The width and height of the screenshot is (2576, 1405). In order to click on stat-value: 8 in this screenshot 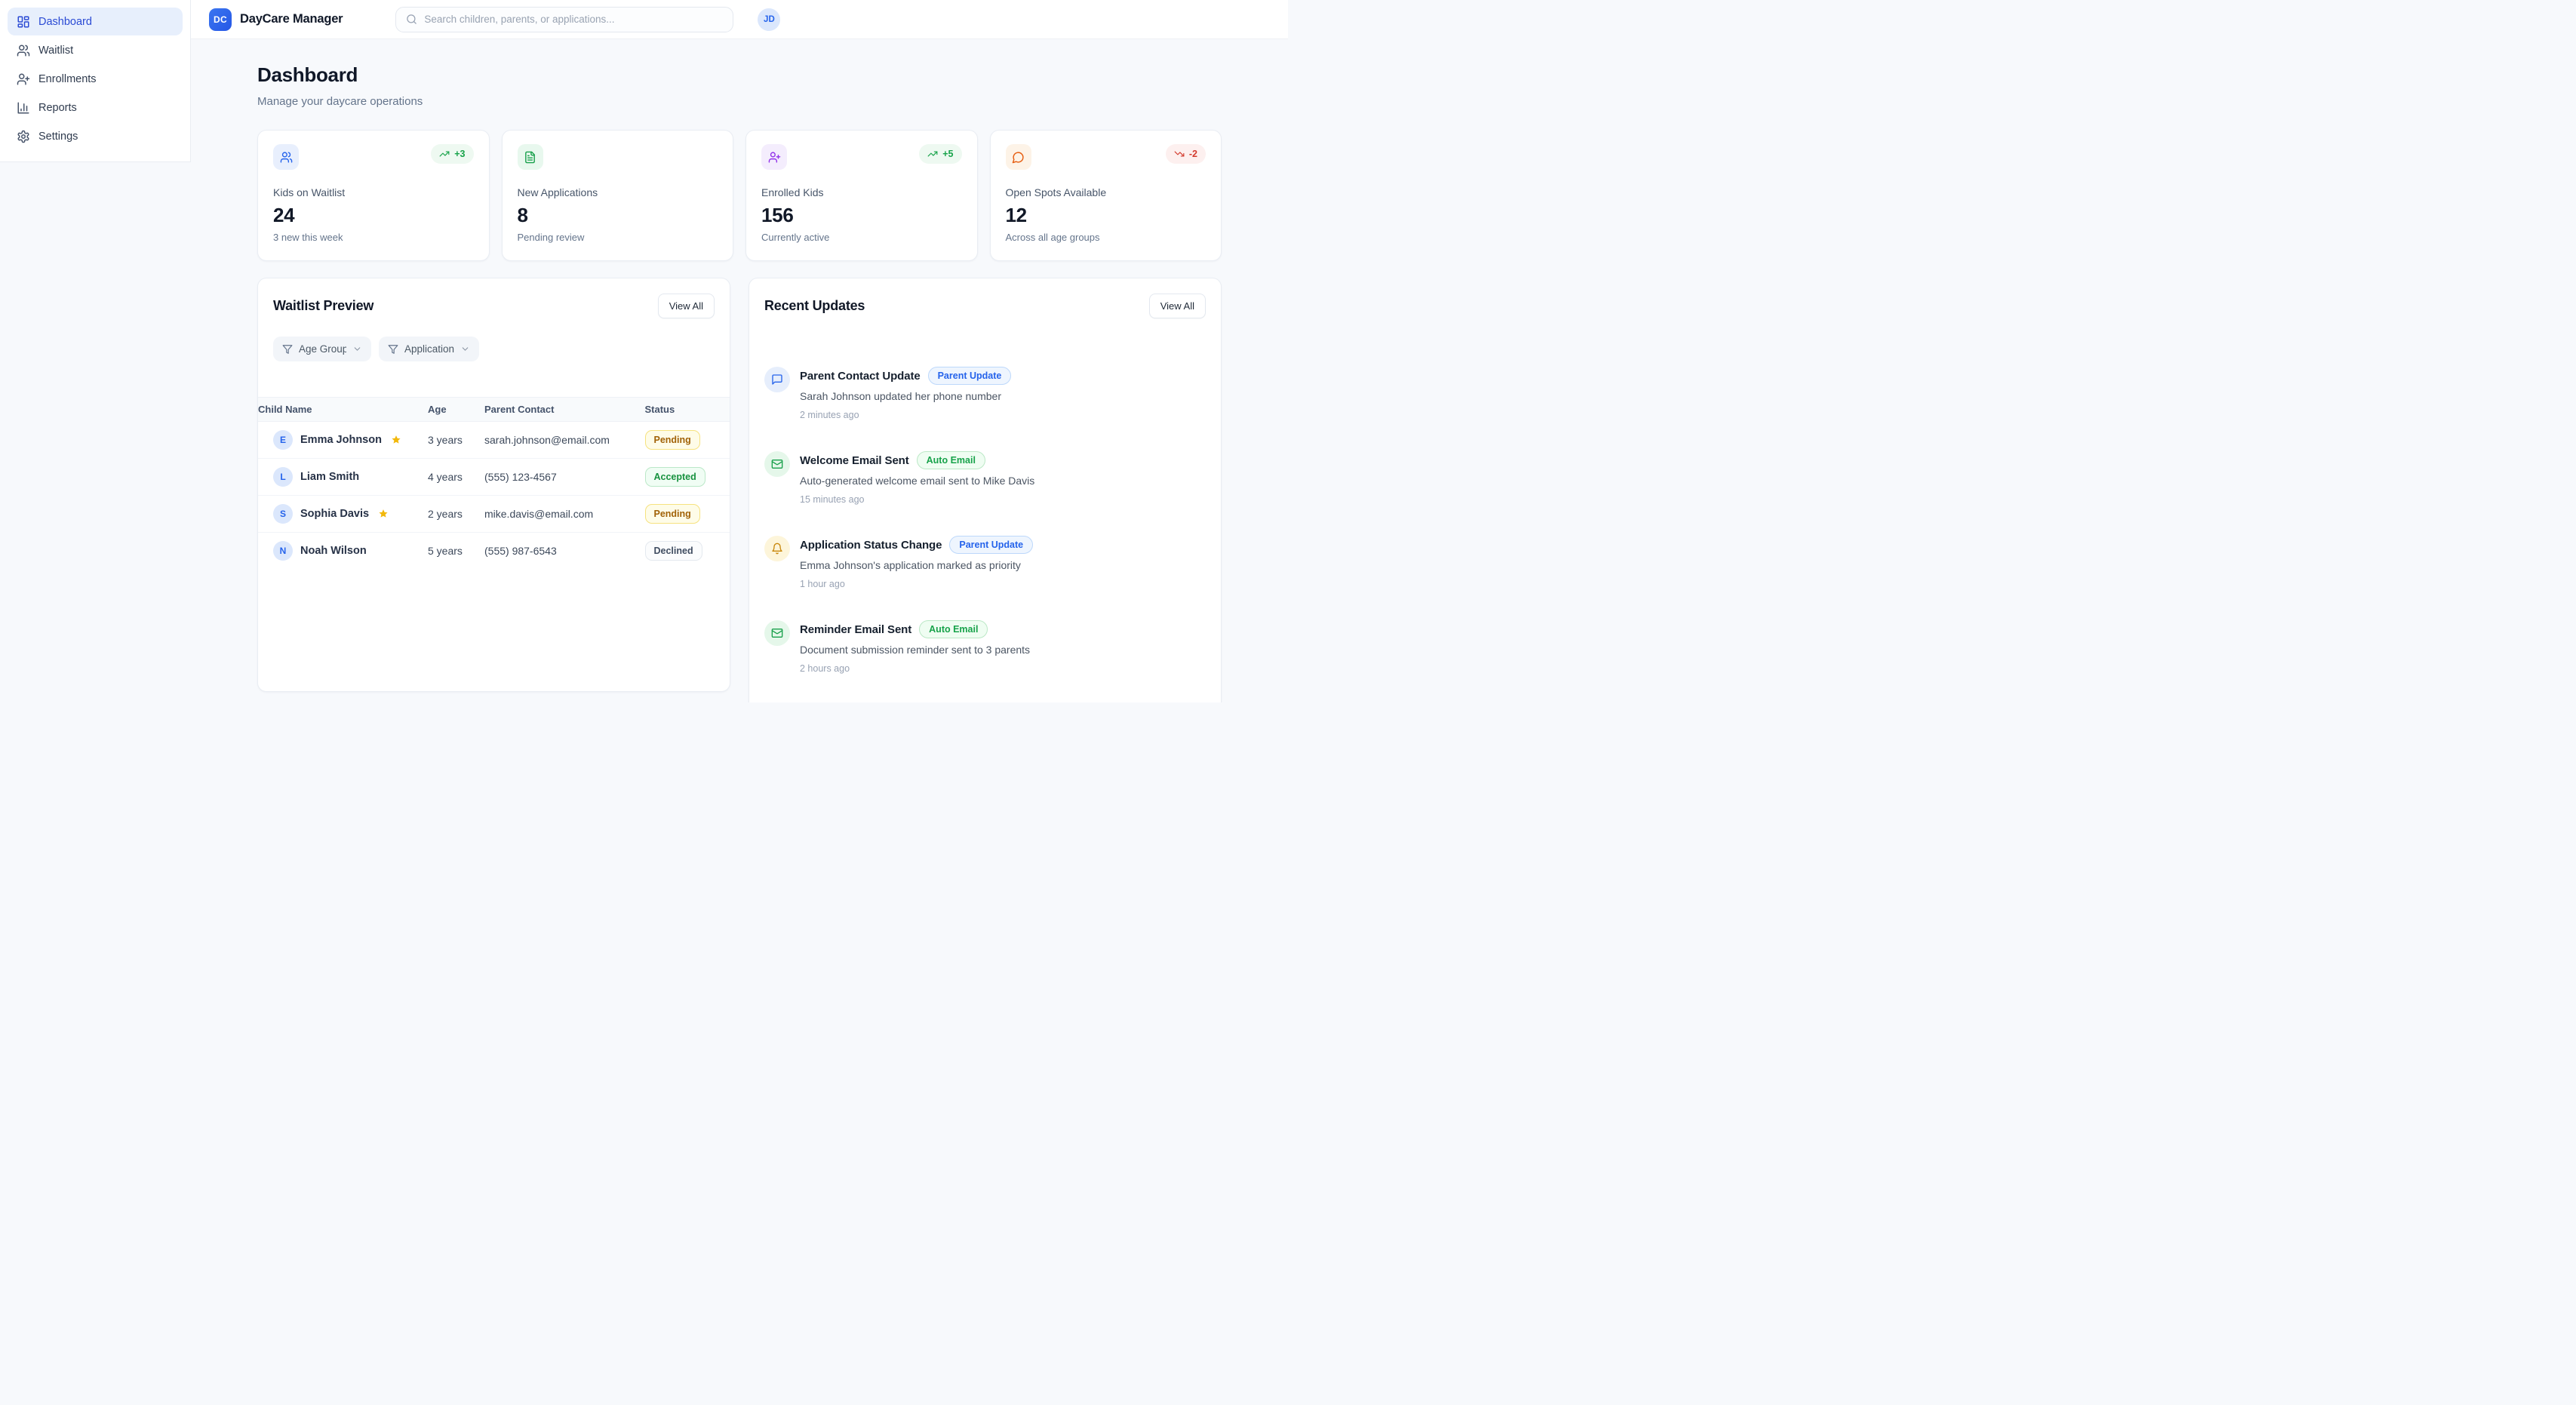, I will do `click(522, 215)`.